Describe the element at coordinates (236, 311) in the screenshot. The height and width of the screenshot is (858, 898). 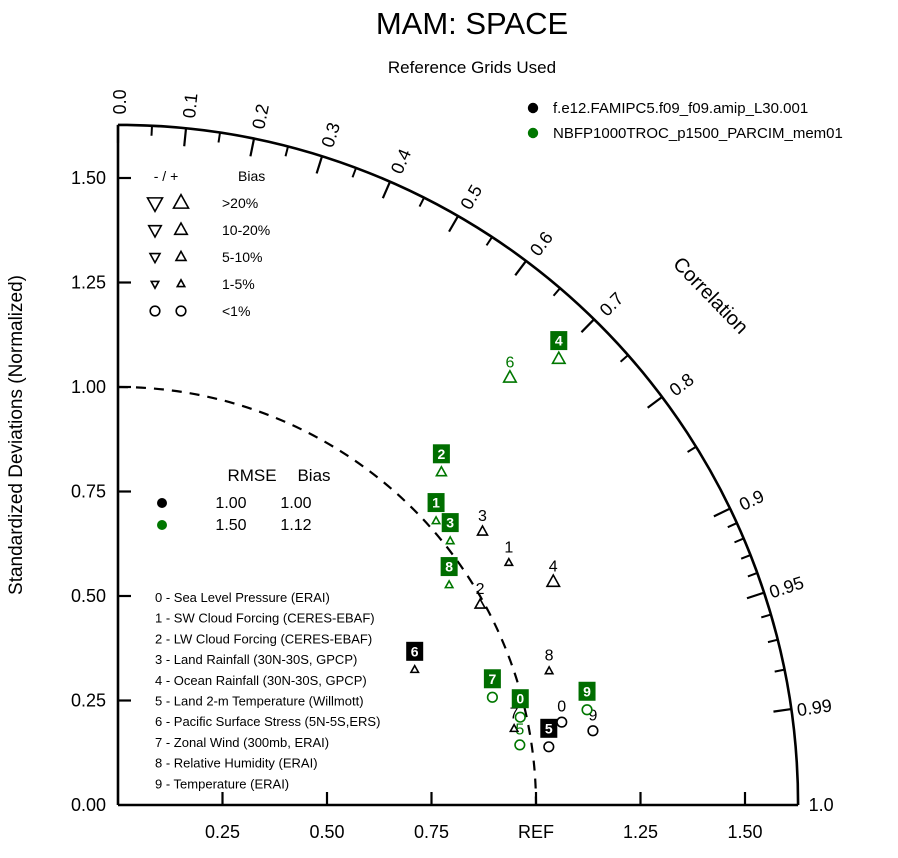
I see `bias-legend-label: <1%` at that location.